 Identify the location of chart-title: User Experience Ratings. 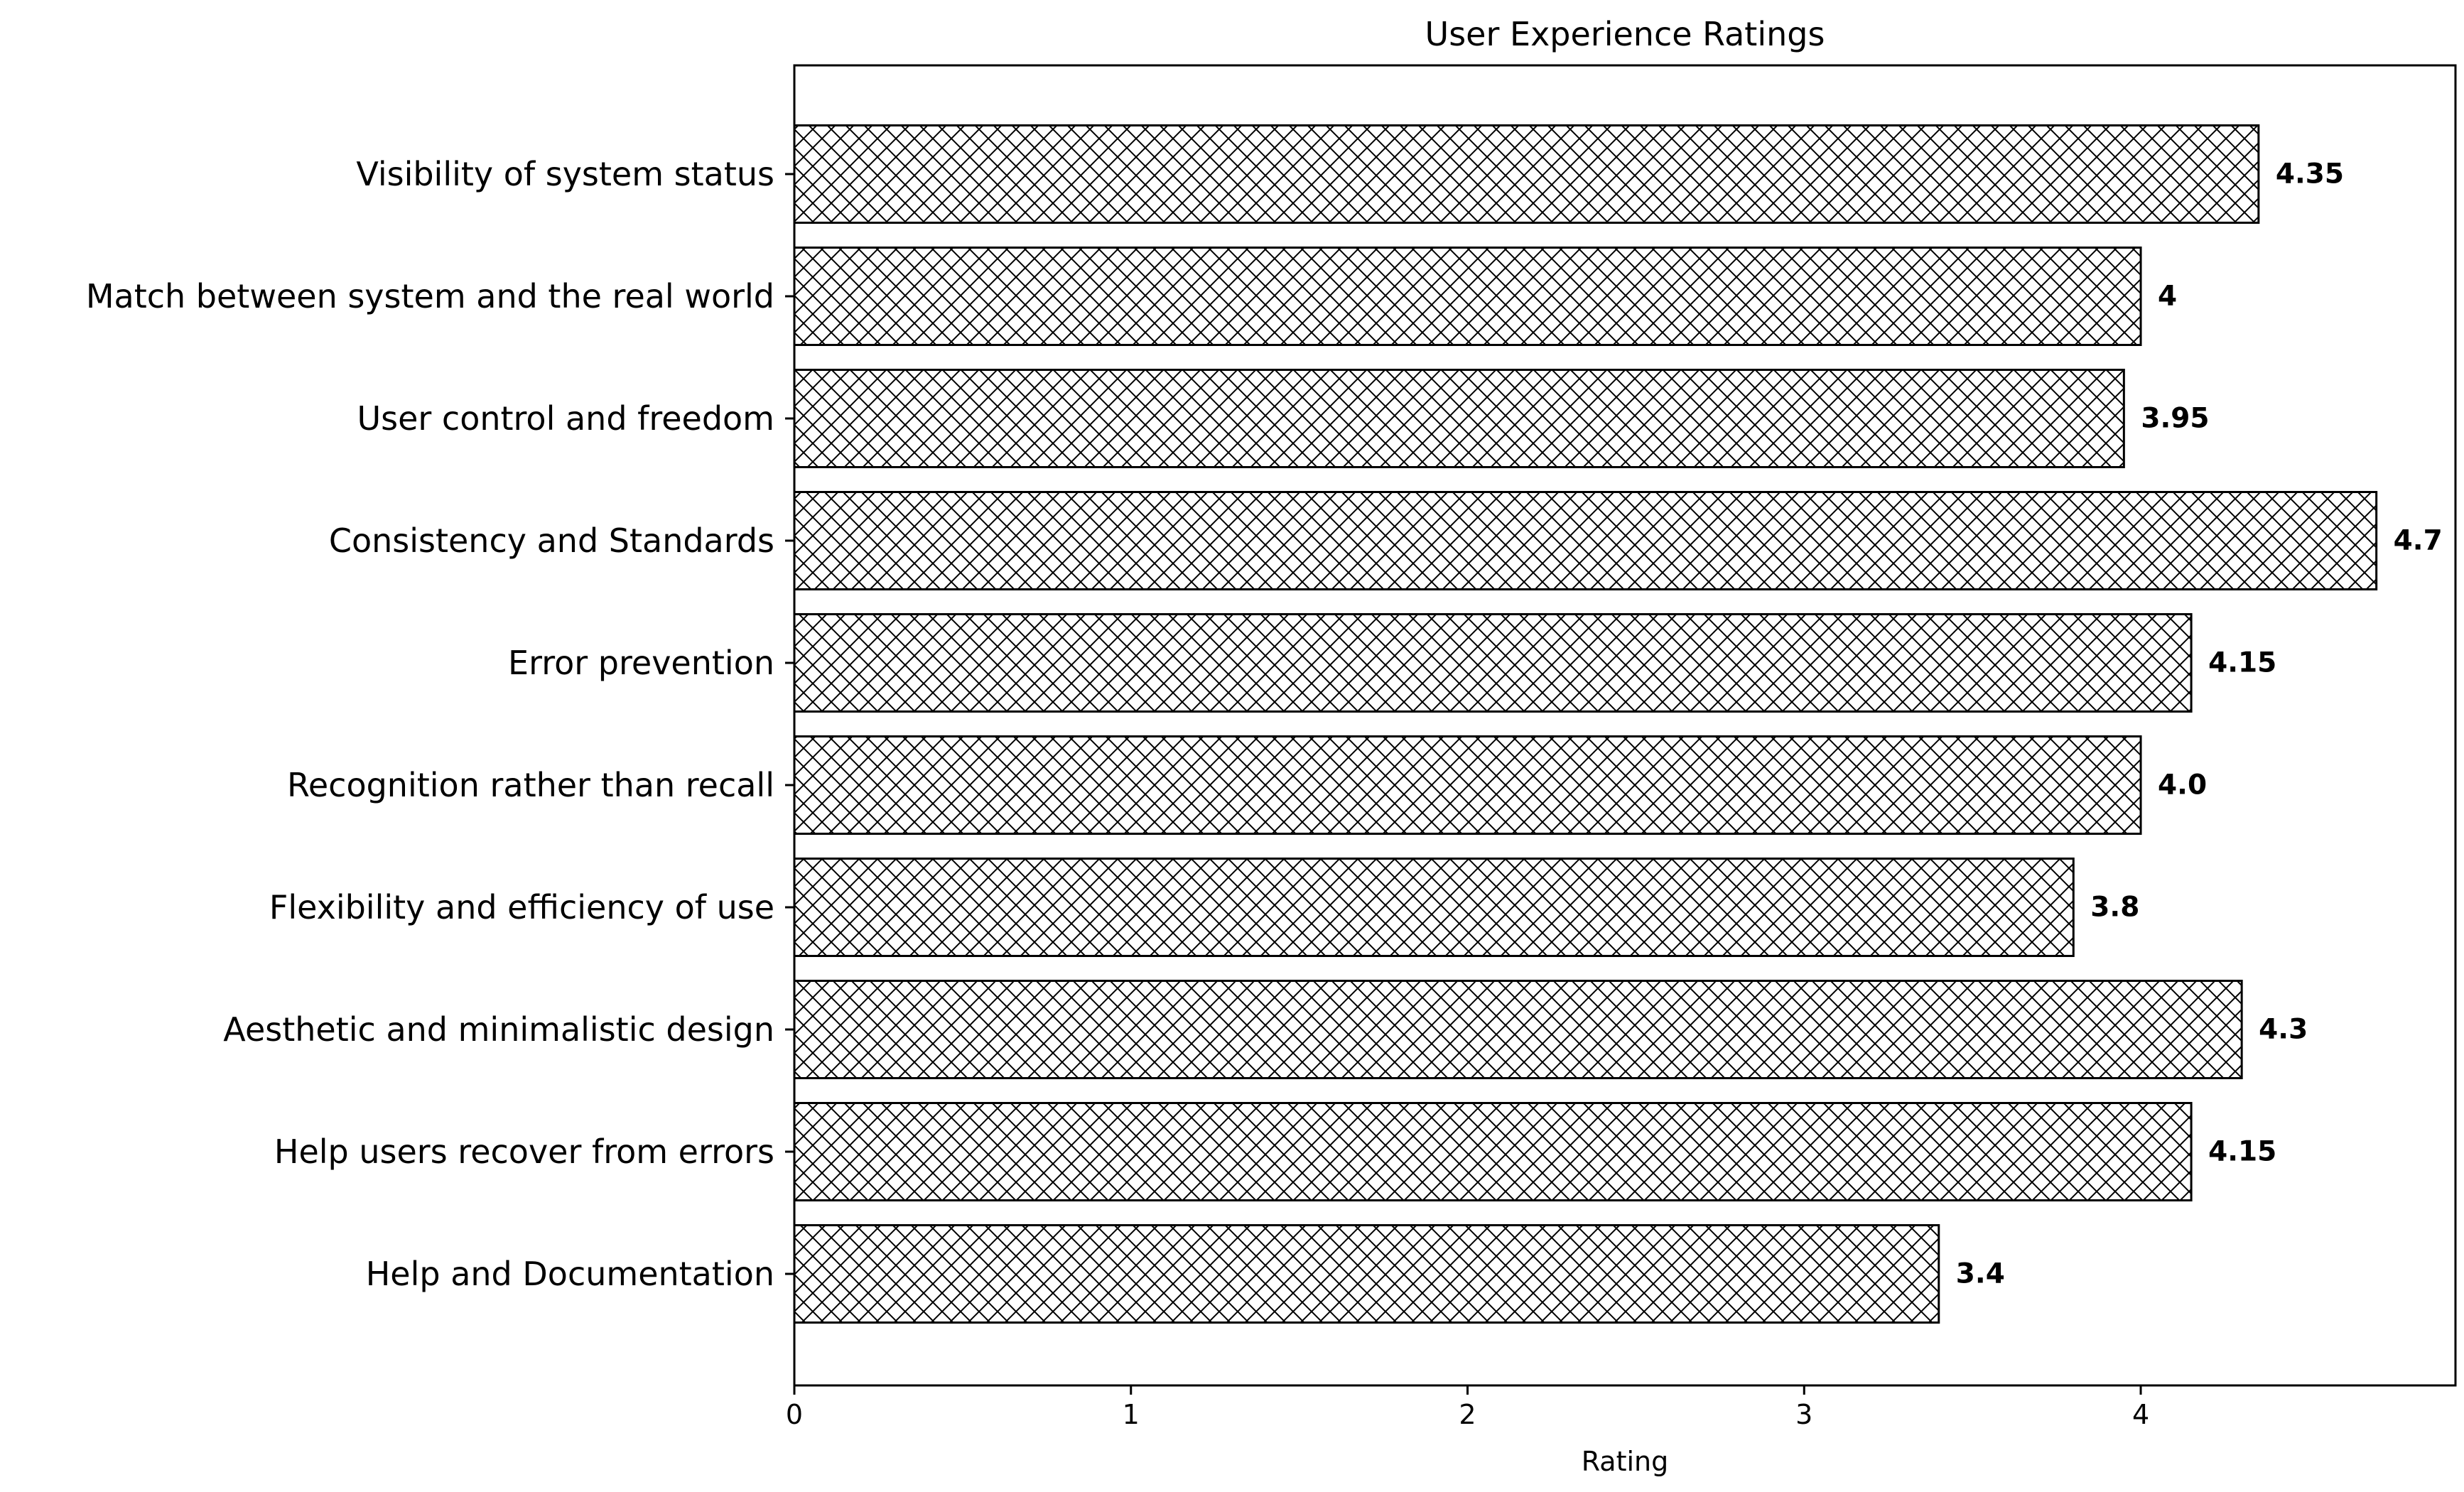
(1625, 34).